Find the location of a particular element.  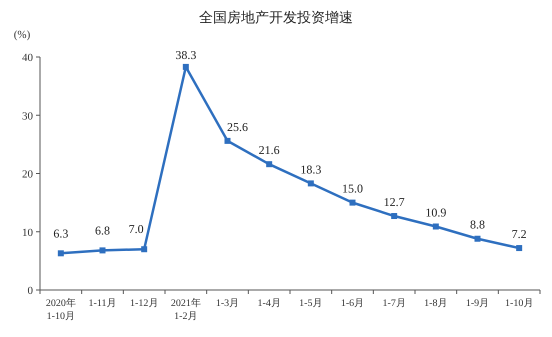

x-tick-label: 1-9月 is located at coordinates (478, 303).